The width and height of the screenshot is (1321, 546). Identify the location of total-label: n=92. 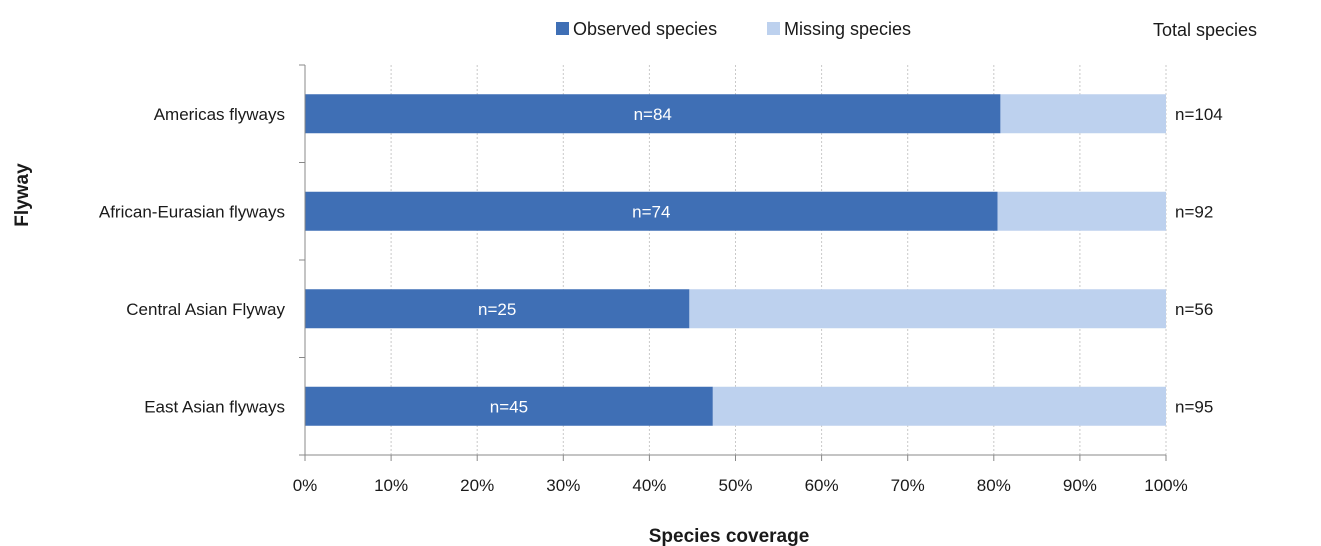
(1194, 211).